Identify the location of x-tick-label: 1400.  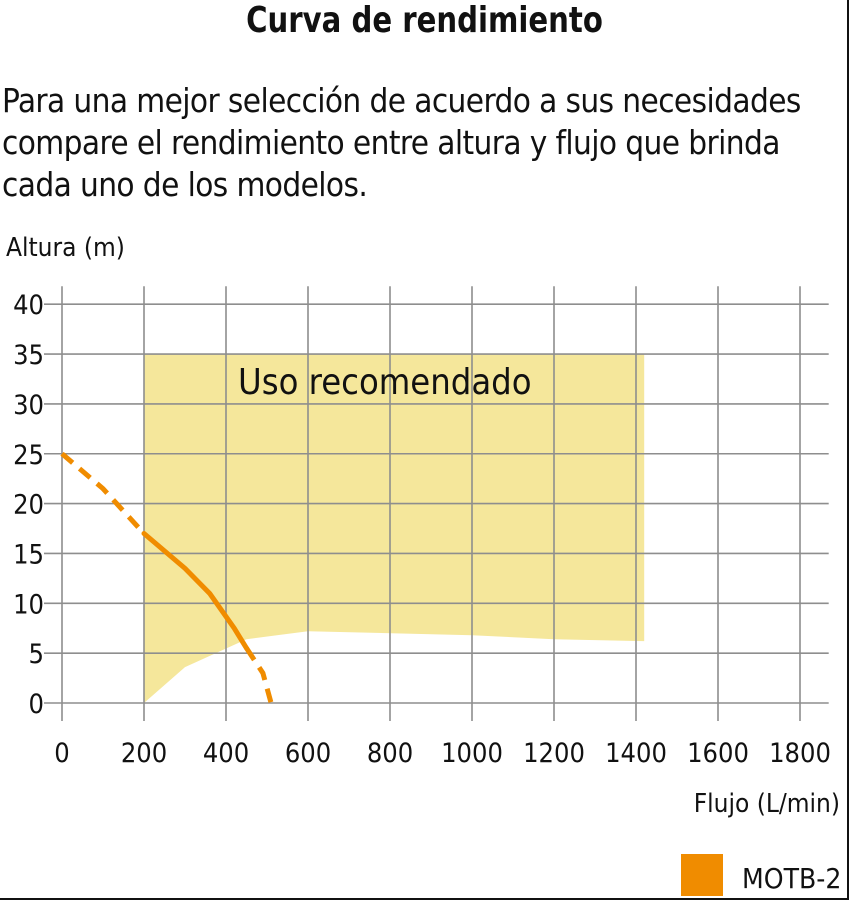
(636, 753).